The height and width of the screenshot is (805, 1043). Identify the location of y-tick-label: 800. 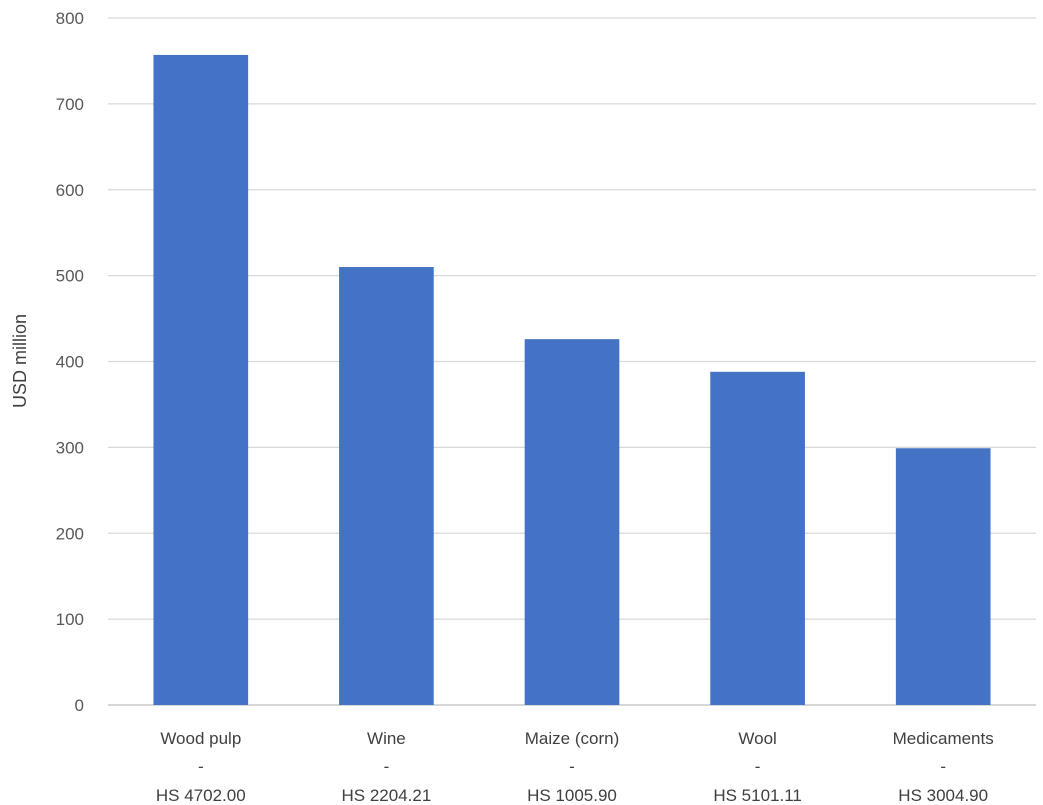
(70, 18).